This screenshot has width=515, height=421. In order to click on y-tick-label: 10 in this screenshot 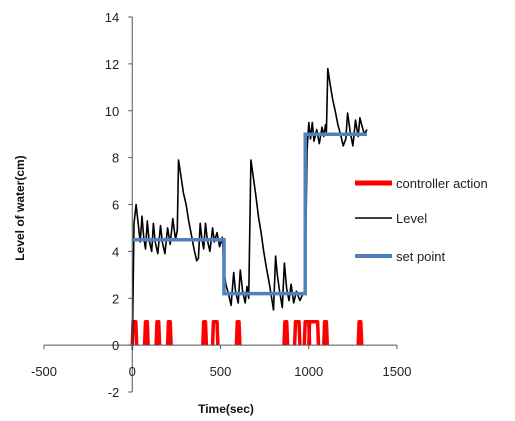, I will do `click(112, 111)`.